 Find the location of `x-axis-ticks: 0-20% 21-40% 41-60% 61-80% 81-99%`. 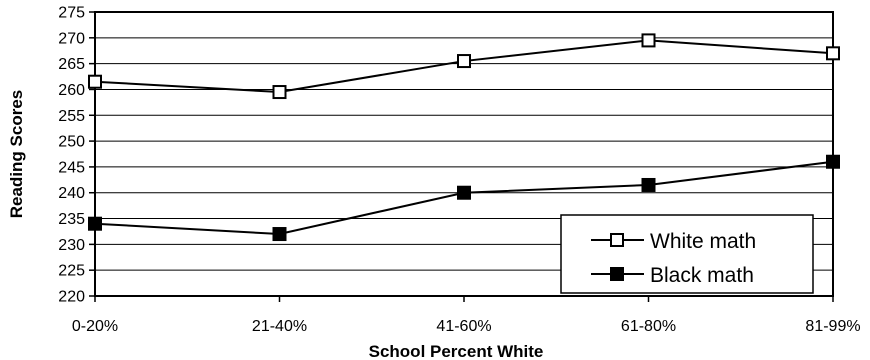

x-axis-ticks: 0-20% 21-40% 41-60% 61-80% 81-99% is located at coordinates (466, 315).